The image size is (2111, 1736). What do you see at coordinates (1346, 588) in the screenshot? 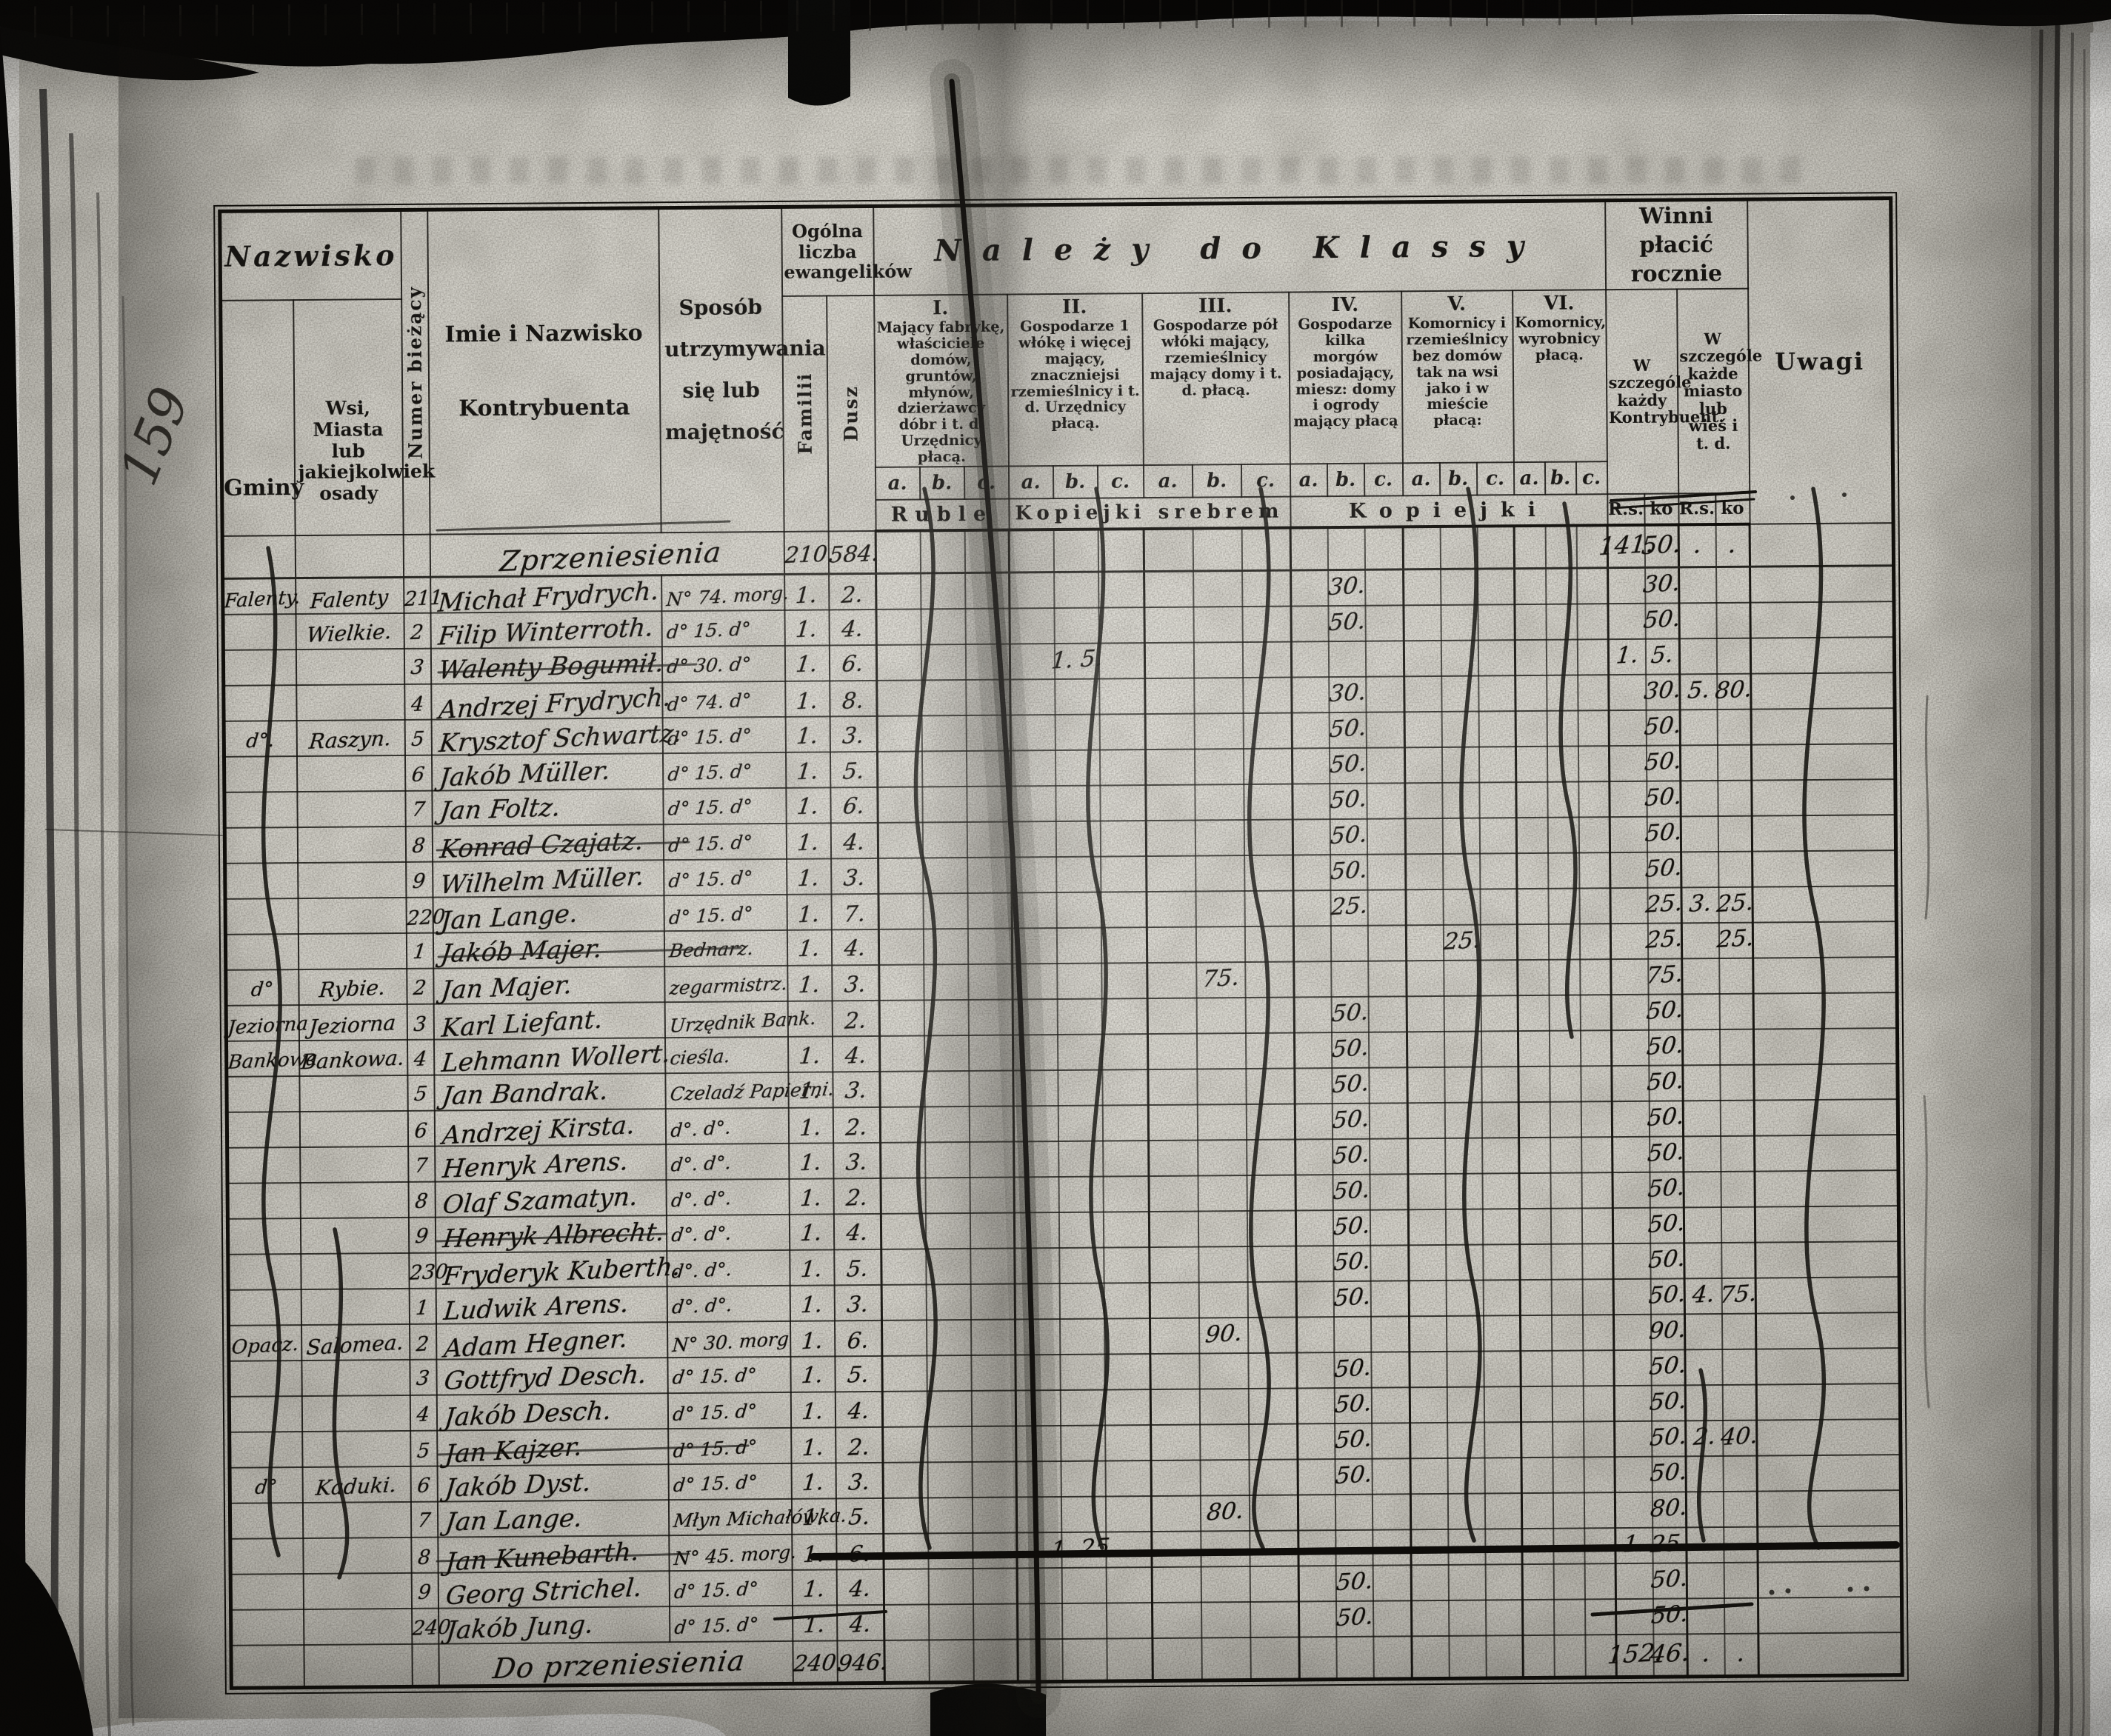
I see `cell-class-IV-b: 30.` at bounding box center [1346, 588].